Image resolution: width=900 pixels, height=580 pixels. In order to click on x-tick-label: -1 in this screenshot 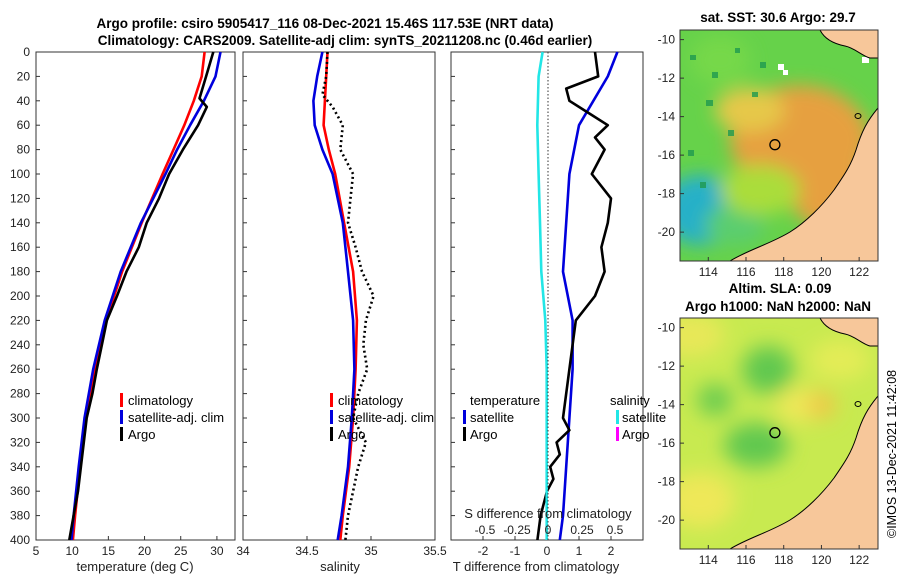, I will do `click(515, 551)`.